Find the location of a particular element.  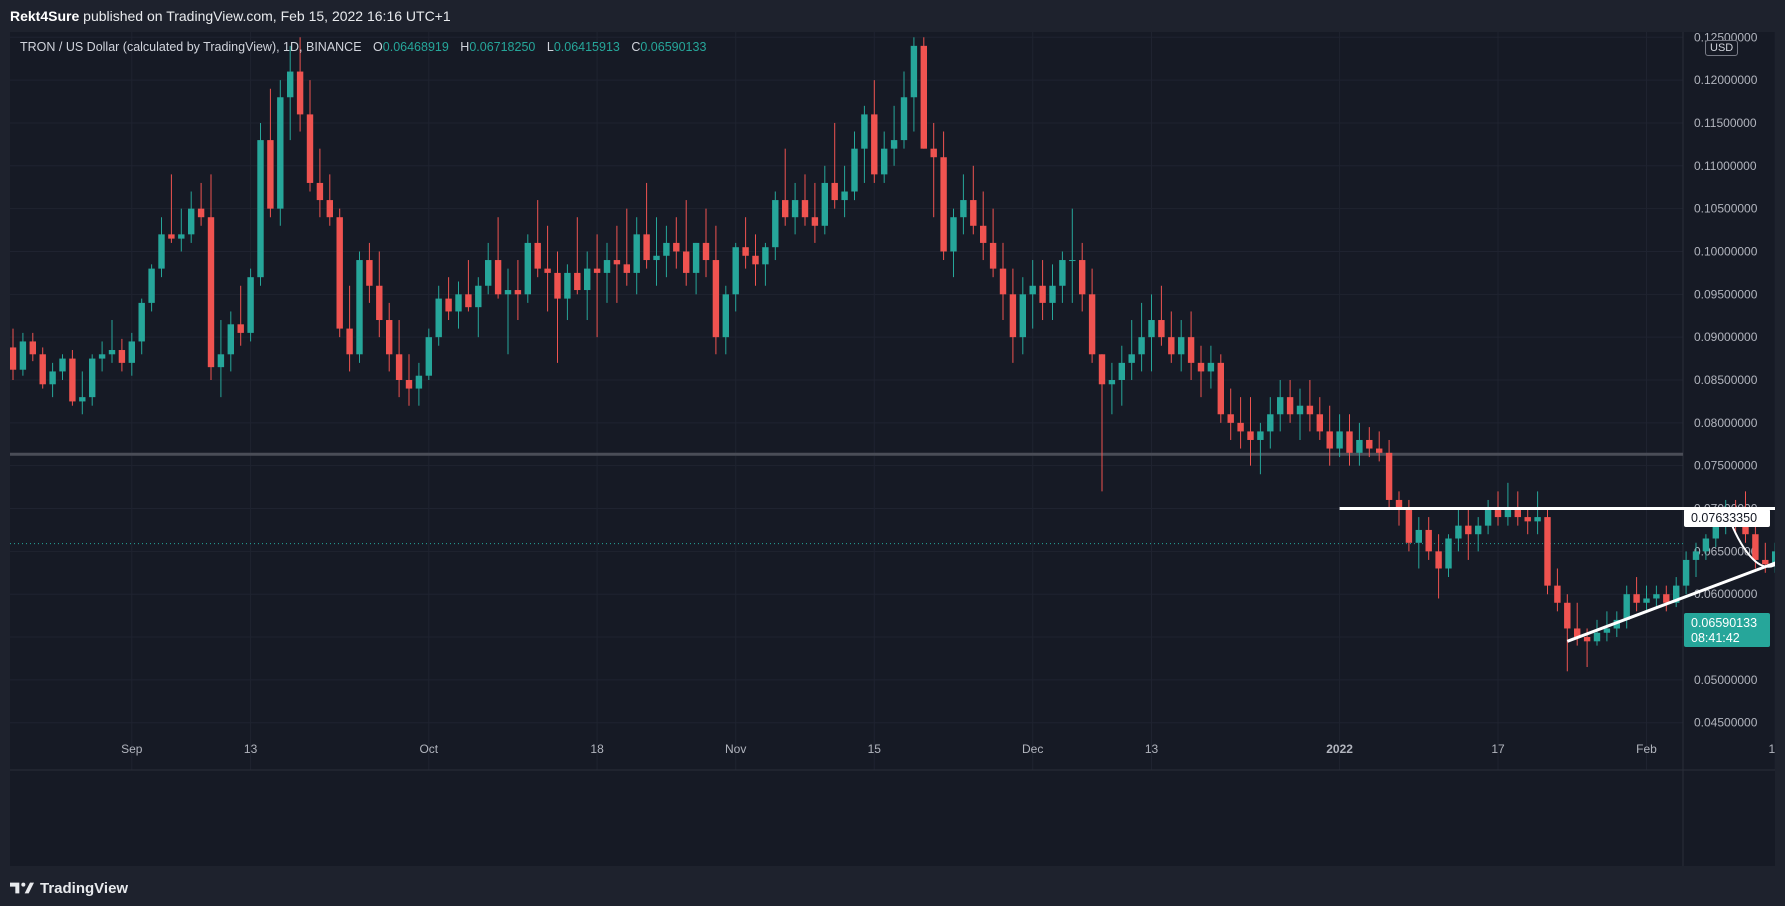

author-name: Rekt4Sure is located at coordinates (45, 16).